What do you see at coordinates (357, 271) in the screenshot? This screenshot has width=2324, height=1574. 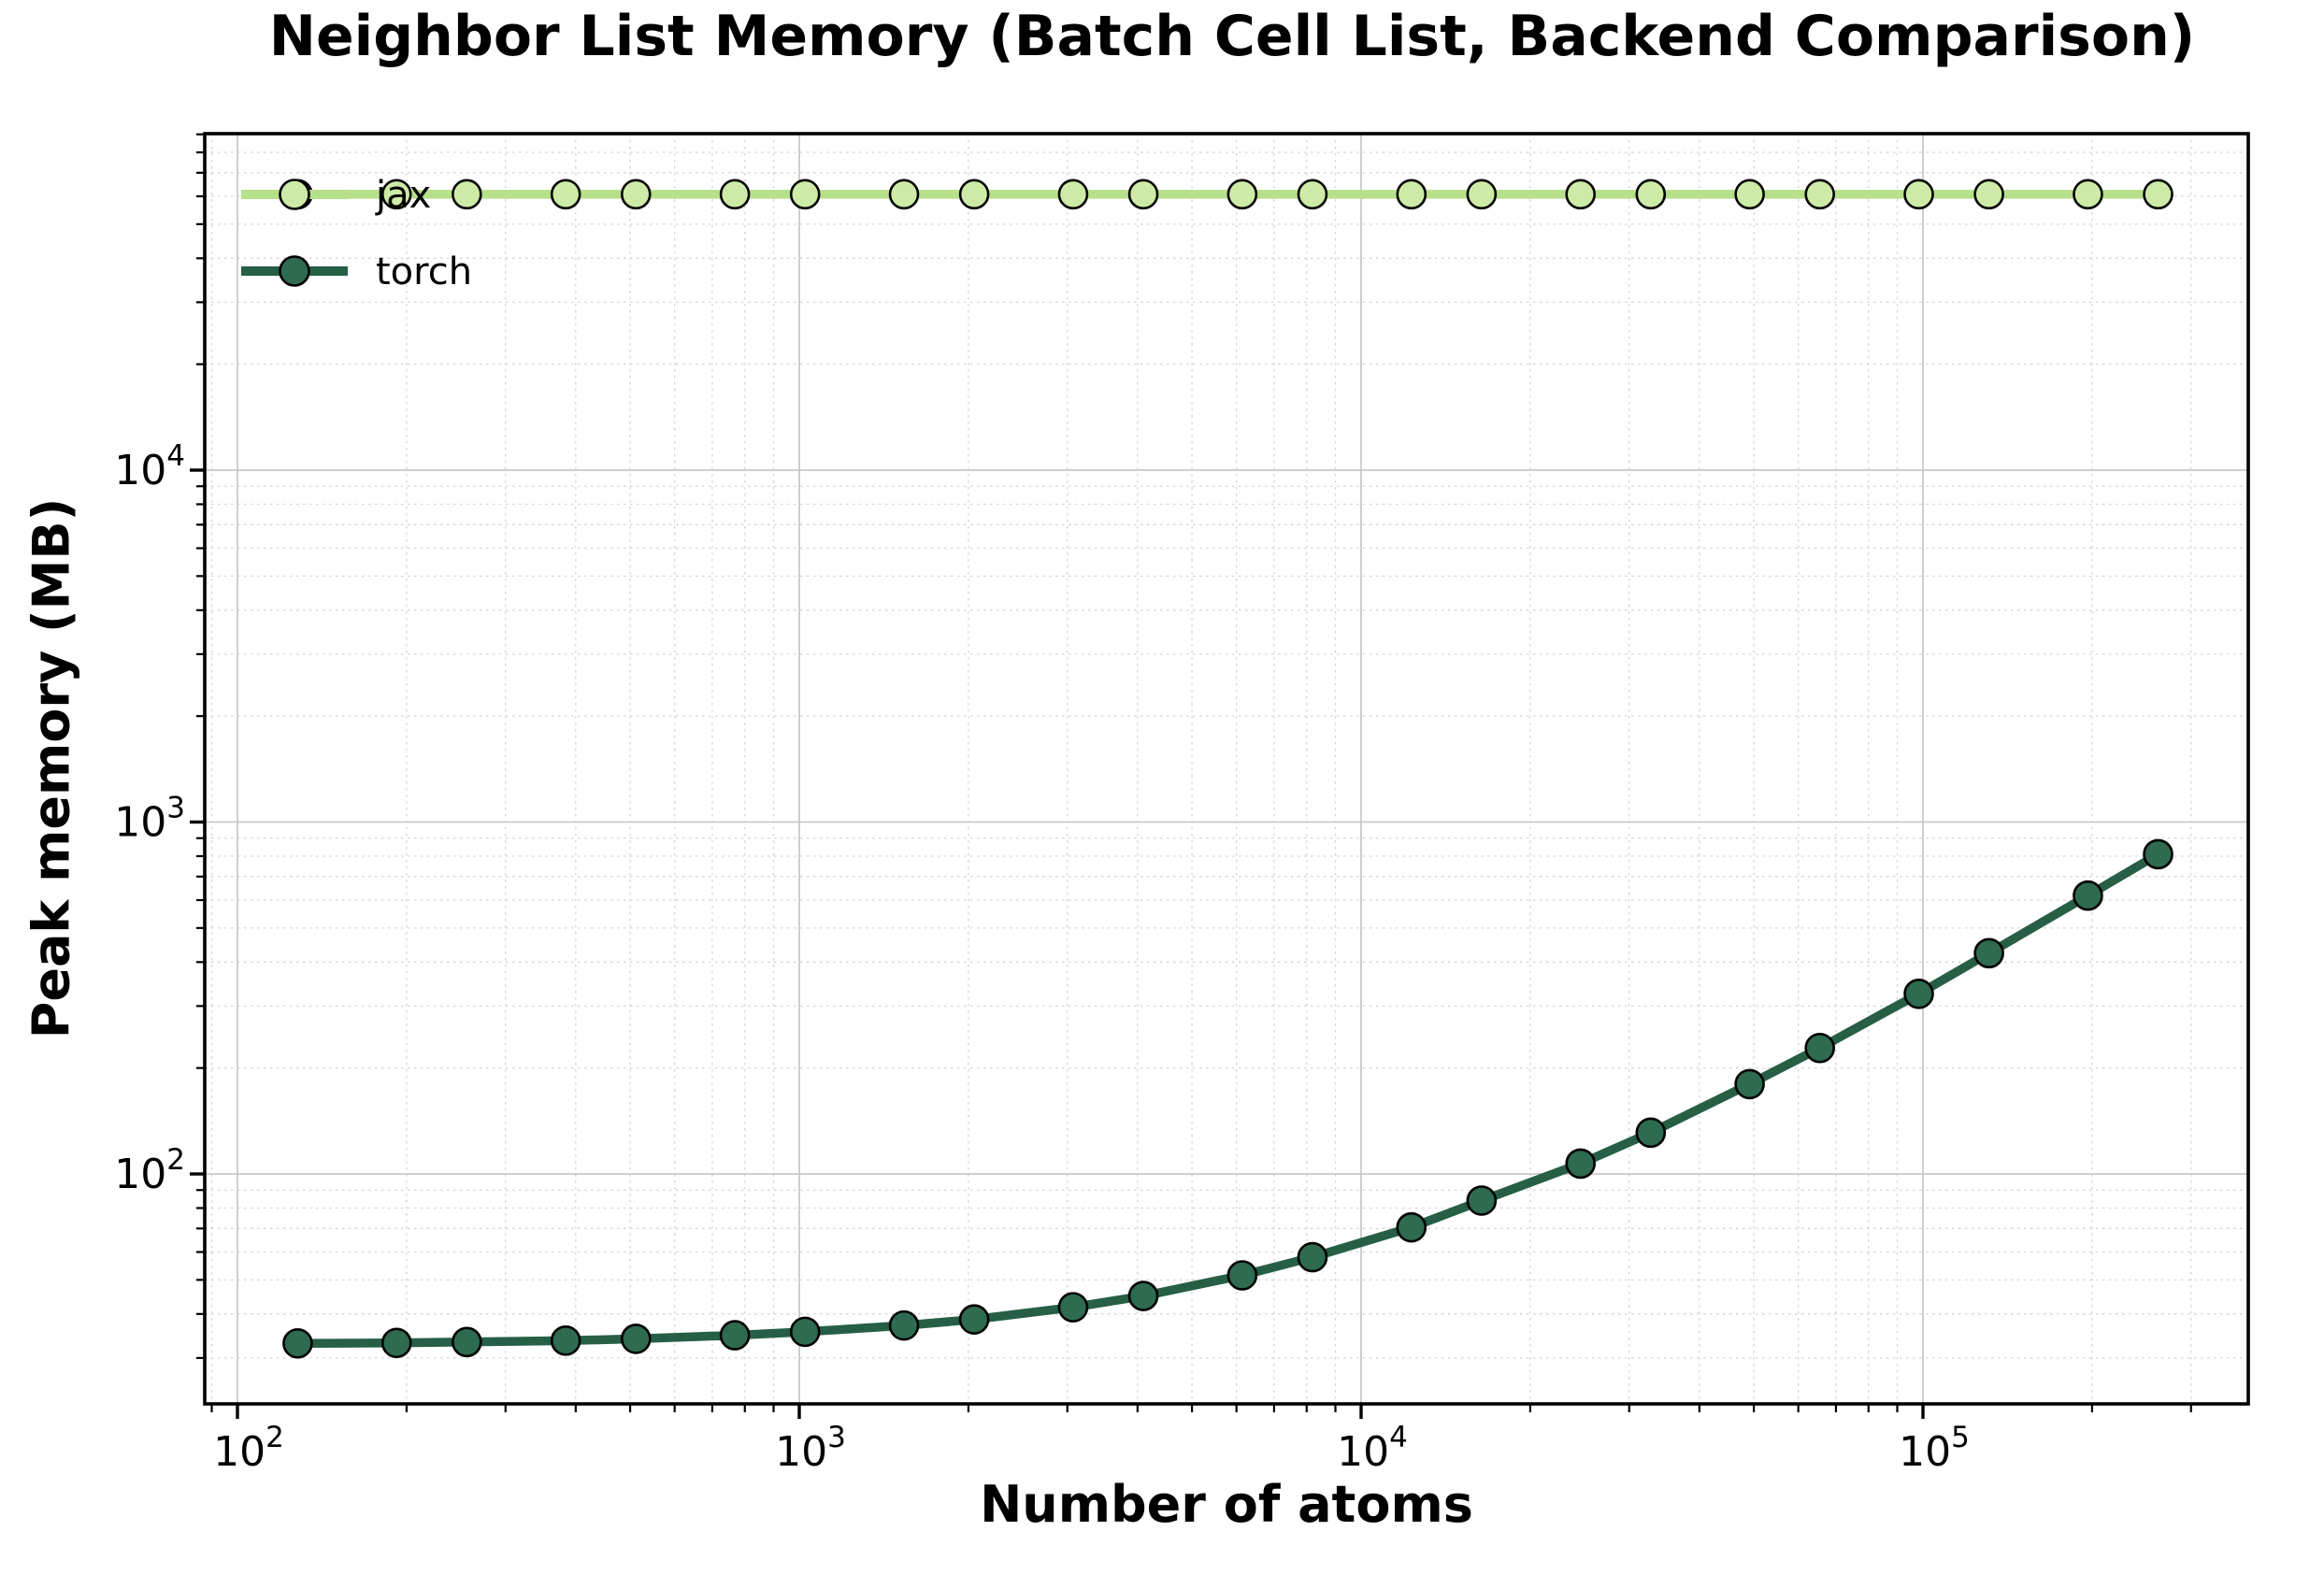 I see `legend-entry-torch: torch` at bounding box center [357, 271].